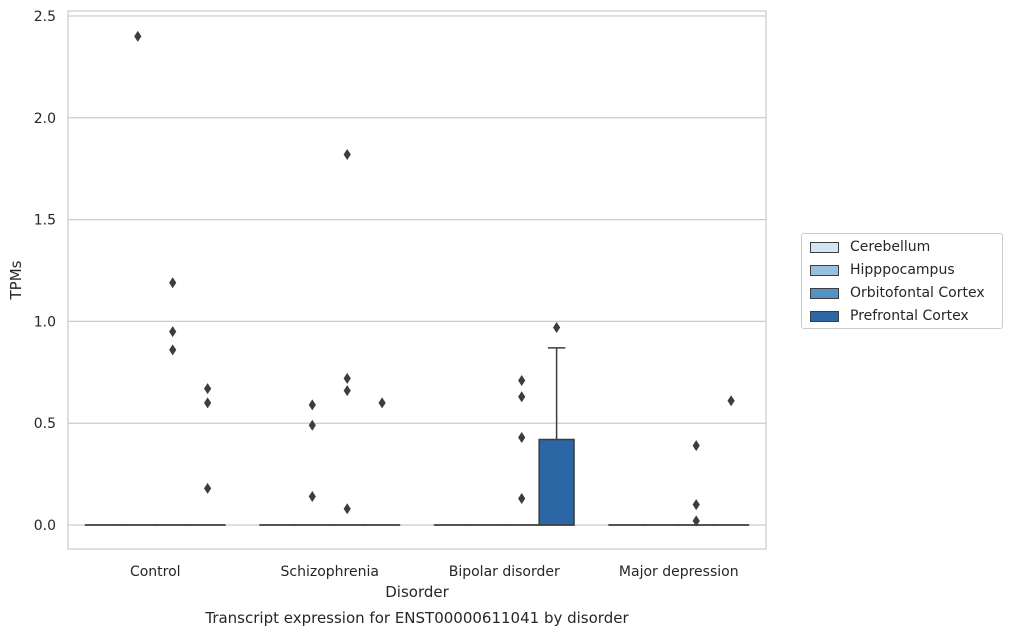 The width and height of the screenshot is (1014, 636). I want to click on x-tick-label: Schizophrenia, so click(330, 572).